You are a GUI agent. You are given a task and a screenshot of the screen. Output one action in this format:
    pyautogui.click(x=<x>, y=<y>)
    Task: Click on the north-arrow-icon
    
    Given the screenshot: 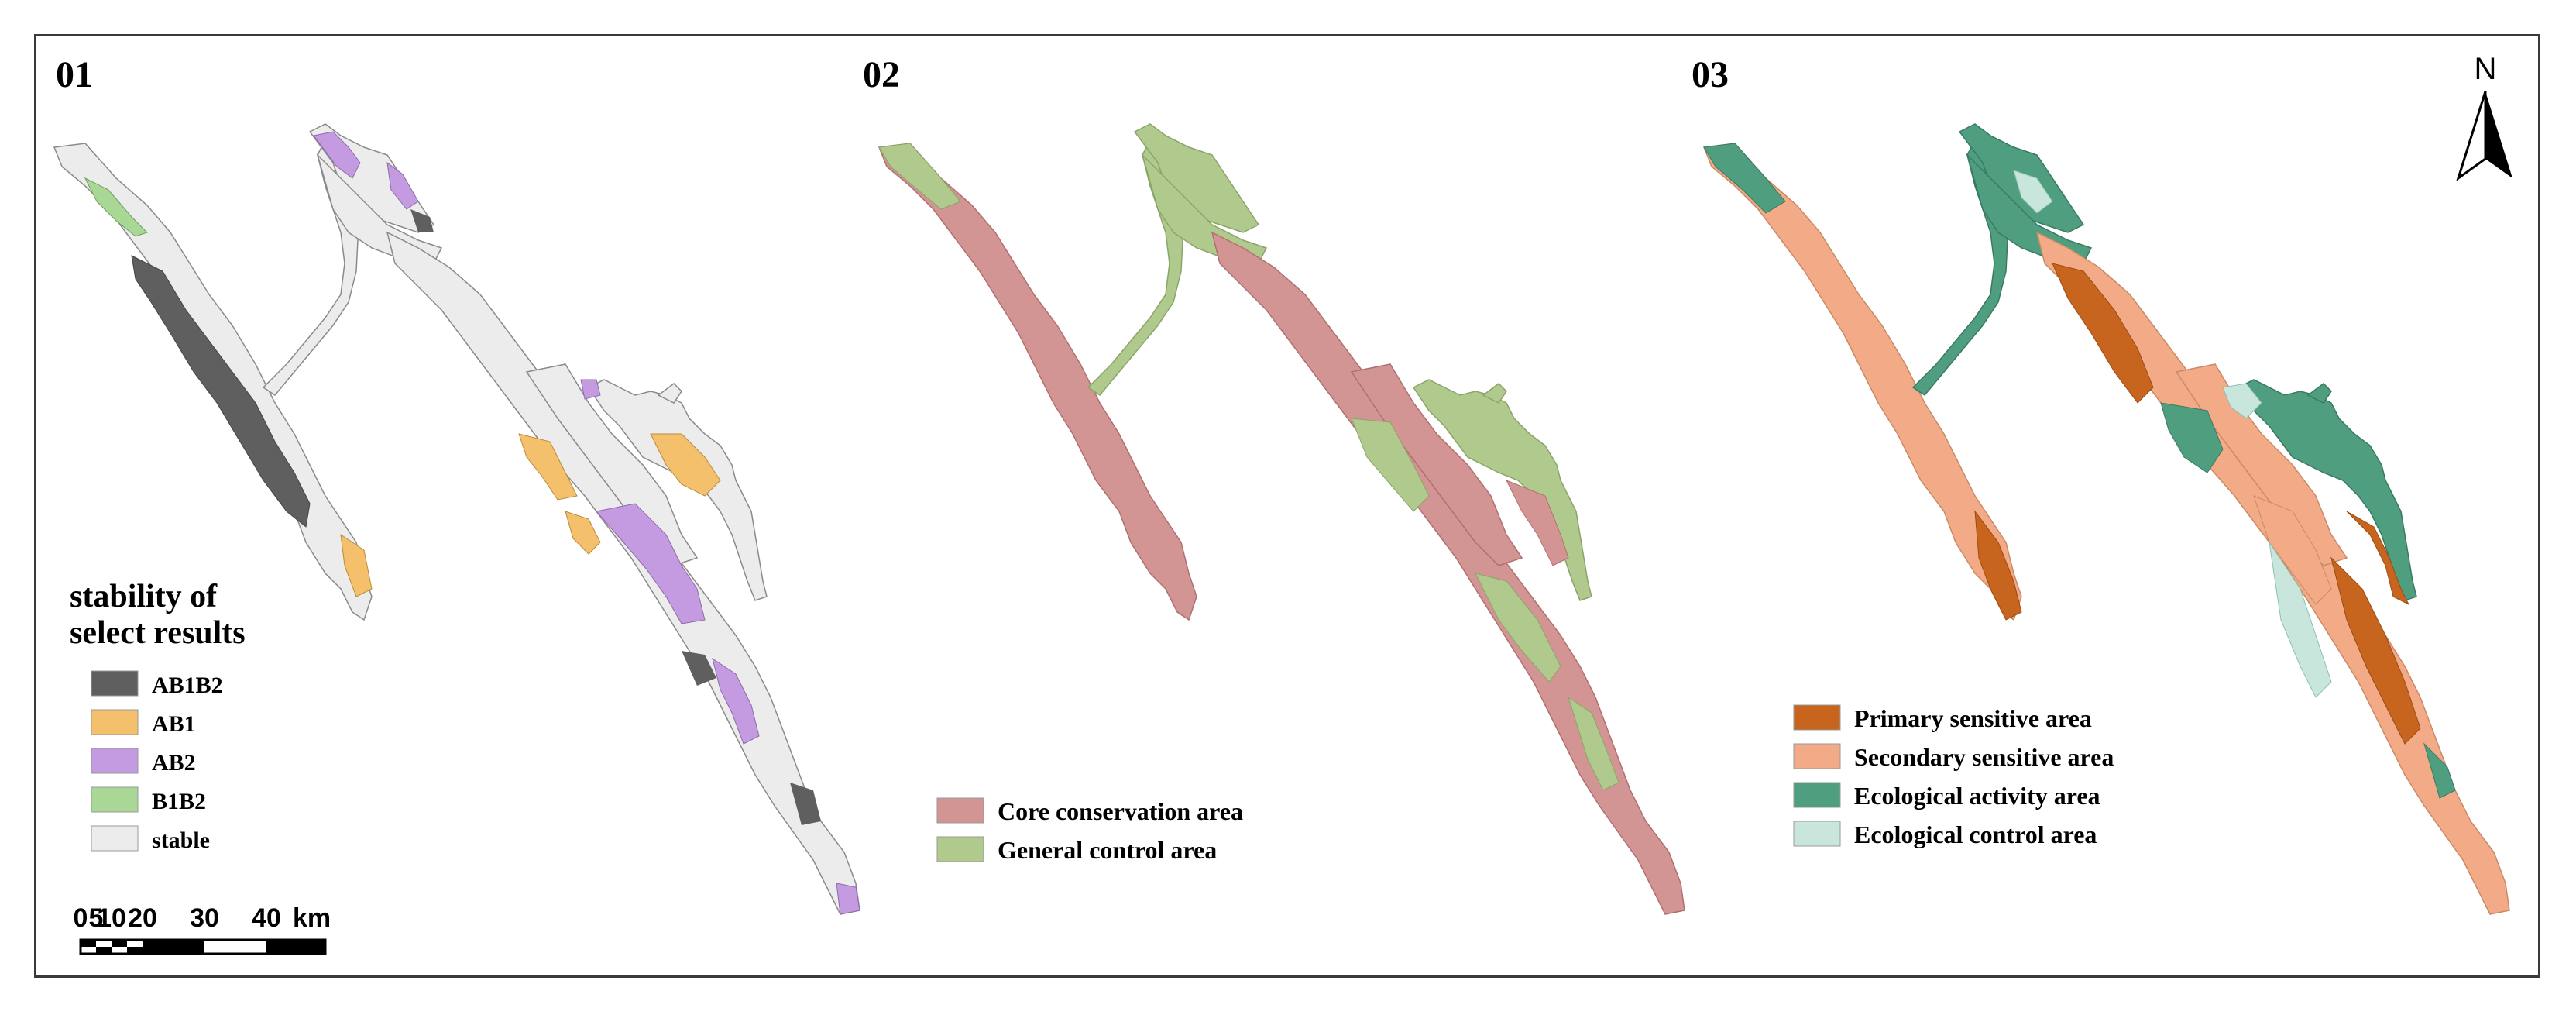 What is the action you would take?
    pyautogui.click(x=2498, y=134)
    